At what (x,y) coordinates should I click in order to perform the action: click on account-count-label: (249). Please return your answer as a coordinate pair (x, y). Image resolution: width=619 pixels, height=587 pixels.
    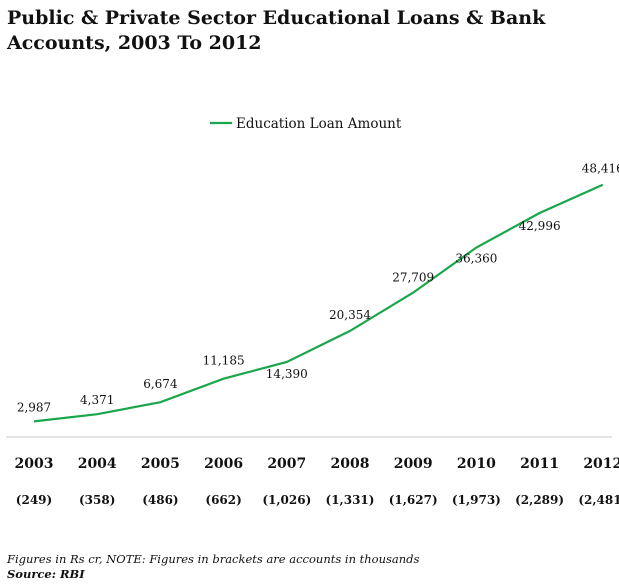
    Looking at the image, I should click on (34, 500).